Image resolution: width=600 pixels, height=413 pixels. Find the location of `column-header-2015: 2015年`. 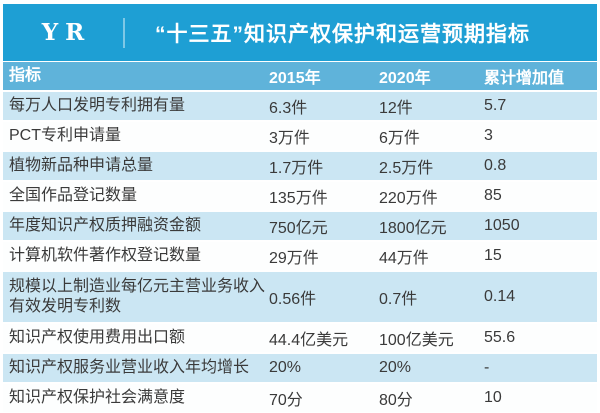

column-header-2015: 2015年 is located at coordinates (295, 78).